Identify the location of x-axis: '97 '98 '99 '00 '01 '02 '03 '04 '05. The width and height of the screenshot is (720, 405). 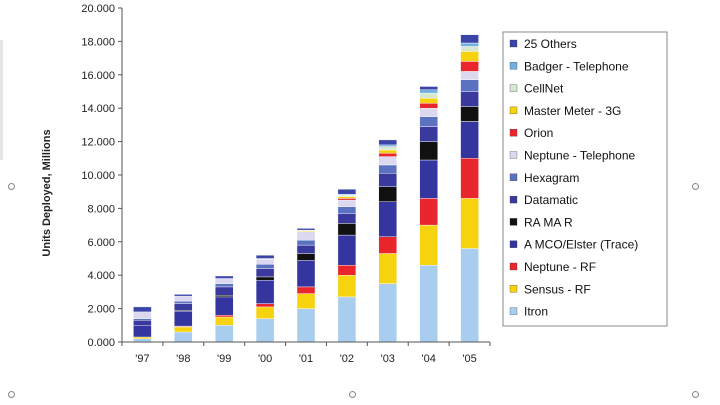
(306, 353).